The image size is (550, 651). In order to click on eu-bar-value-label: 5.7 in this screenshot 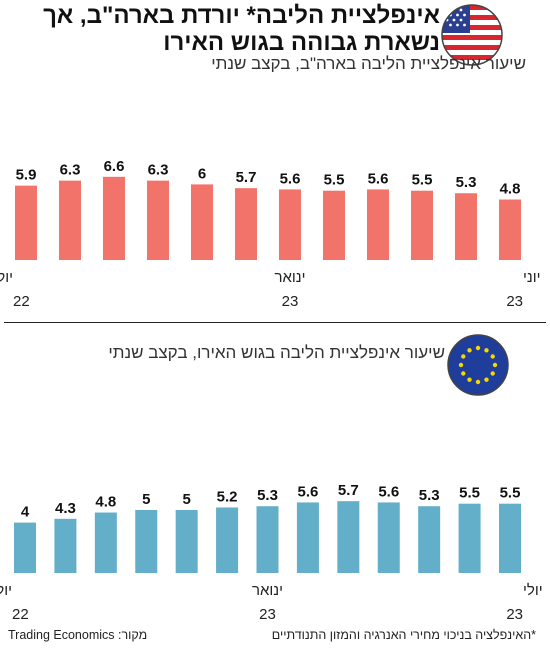, I will do `click(348, 490)`.